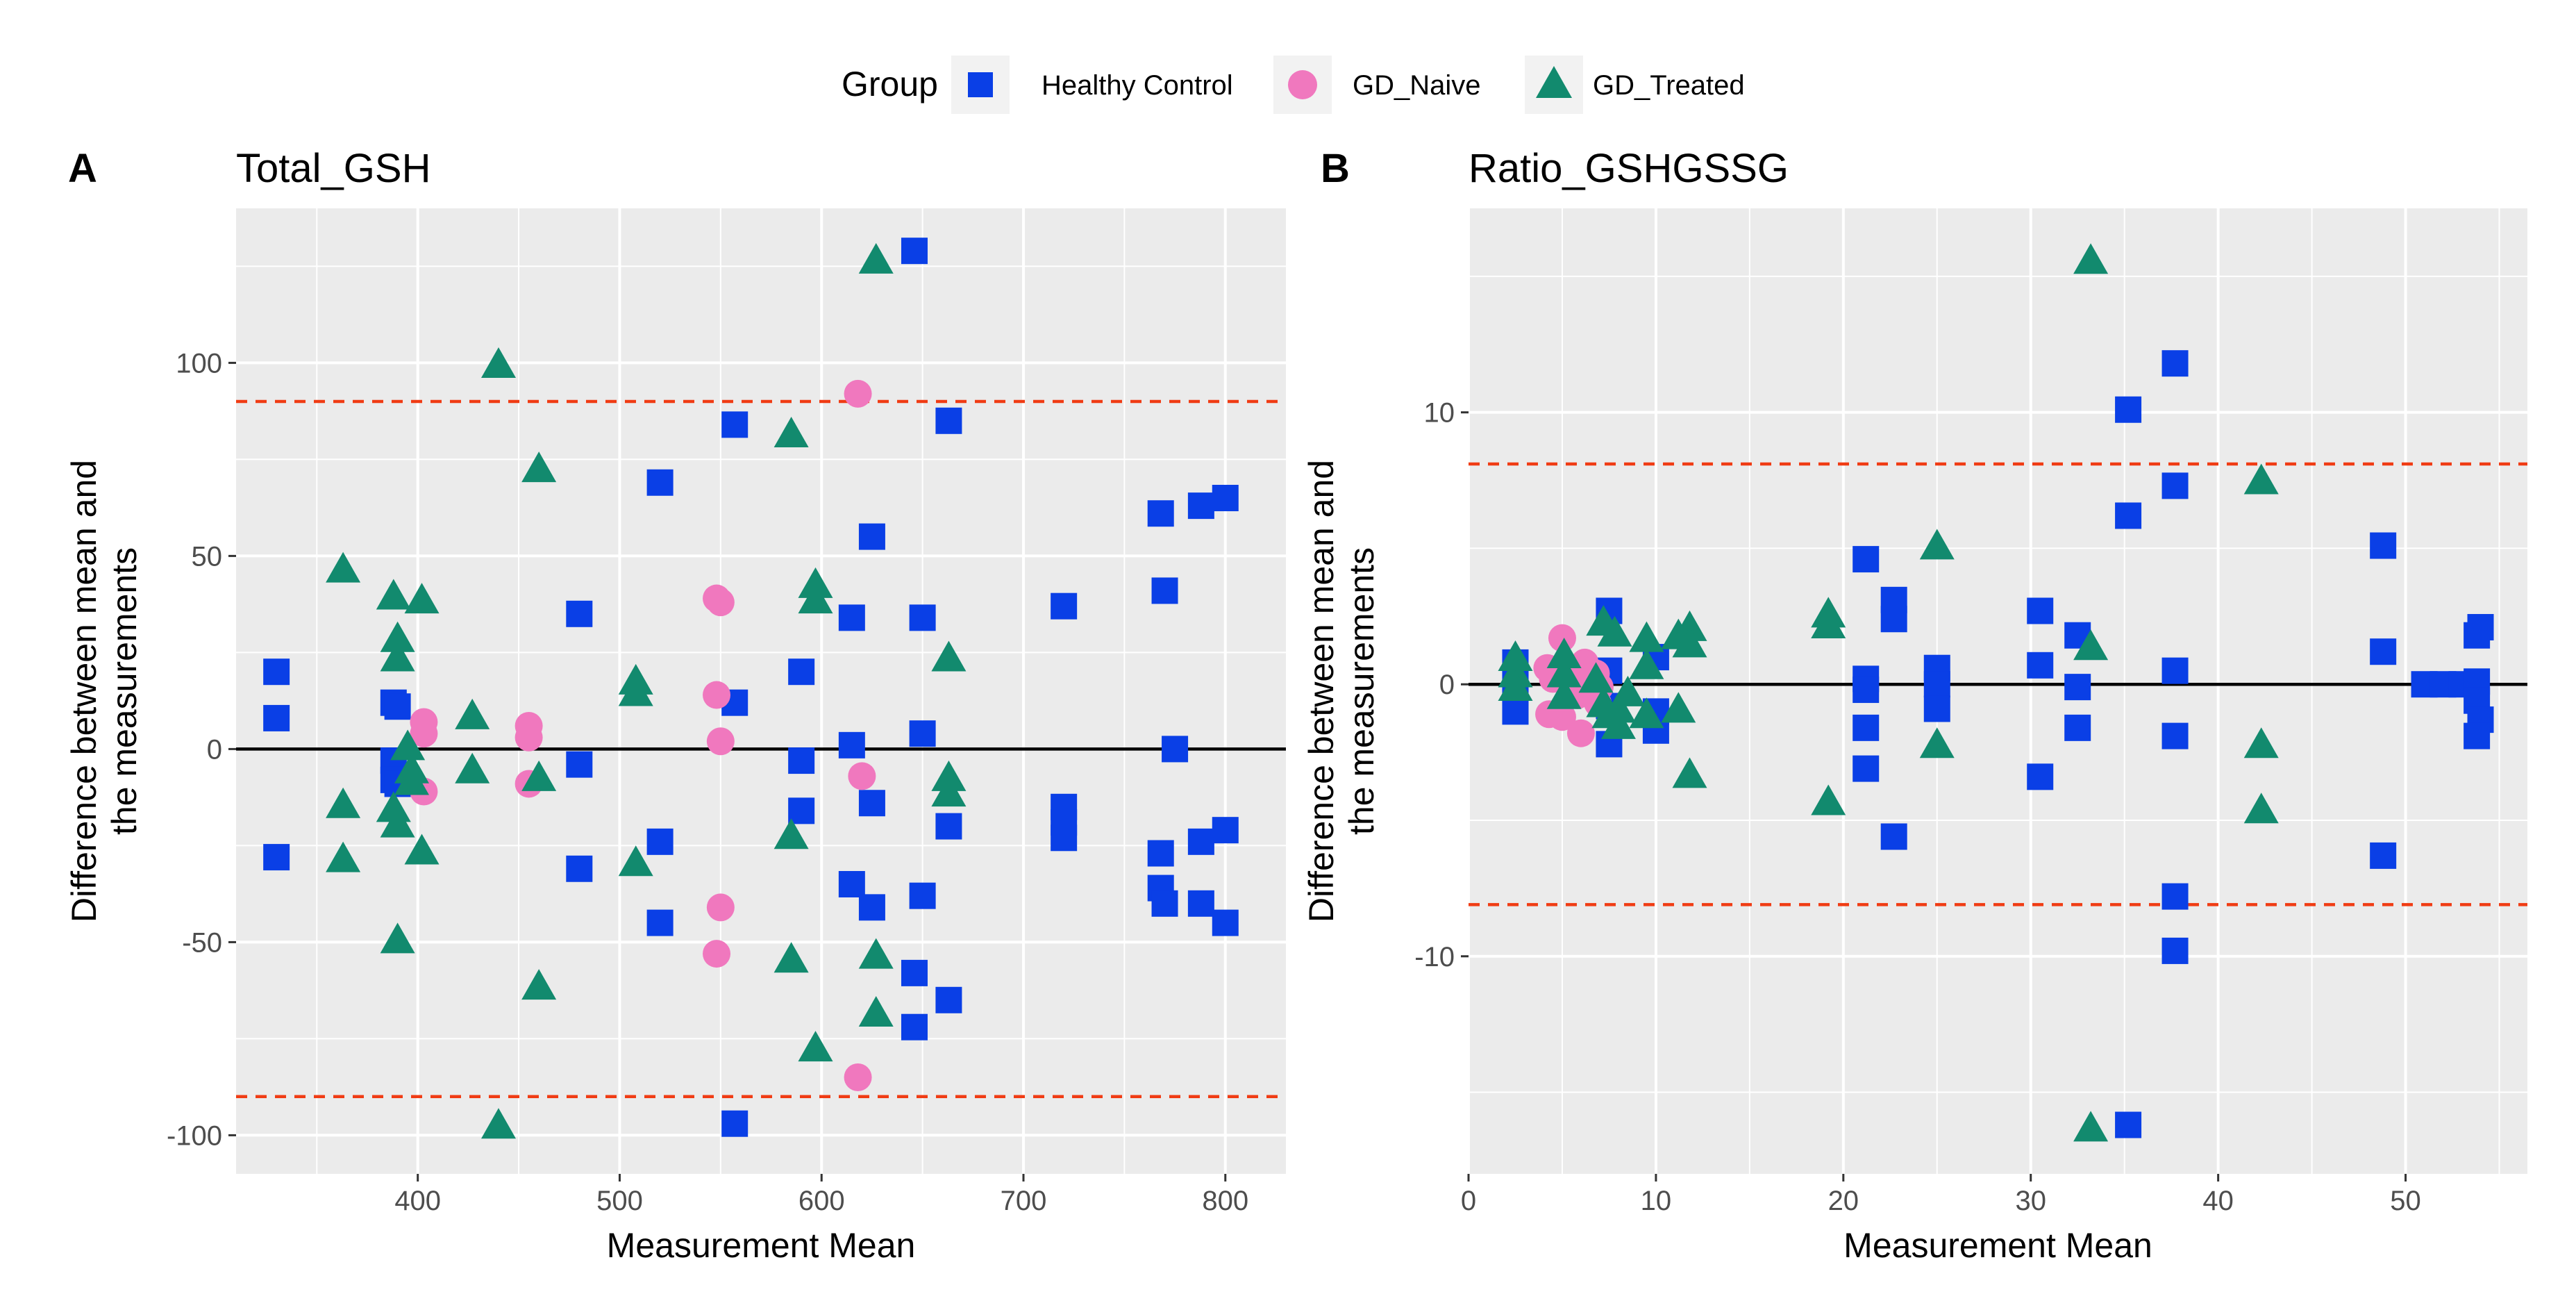 The image size is (2576, 1310). I want to click on y-axis-title-line-2: the measurements, so click(1361, 691).